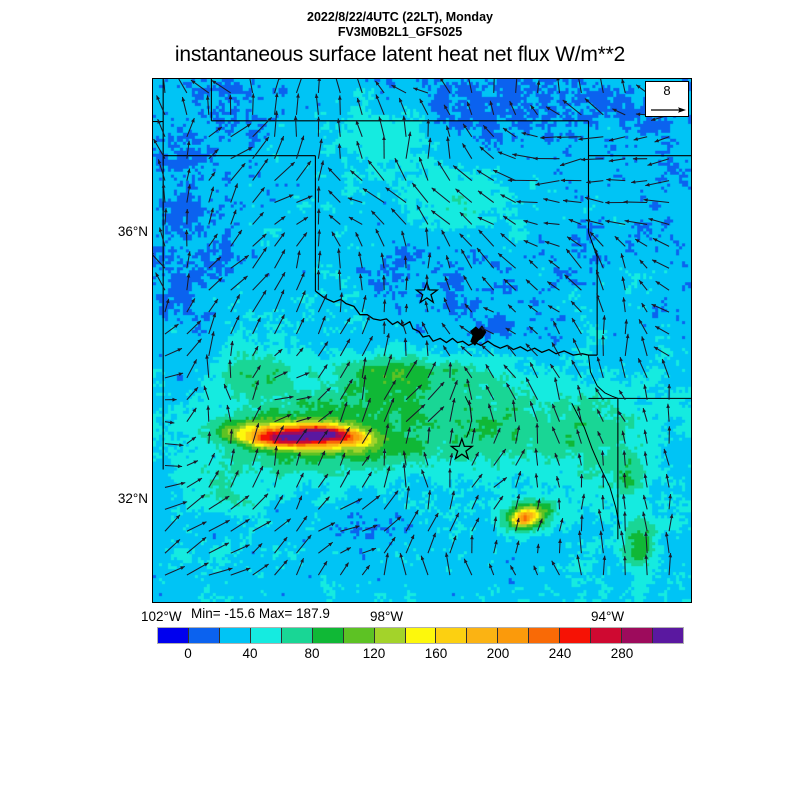 This screenshot has width=800, height=800. I want to click on x-axis-label-94w: 94°W, so click(608, 616).